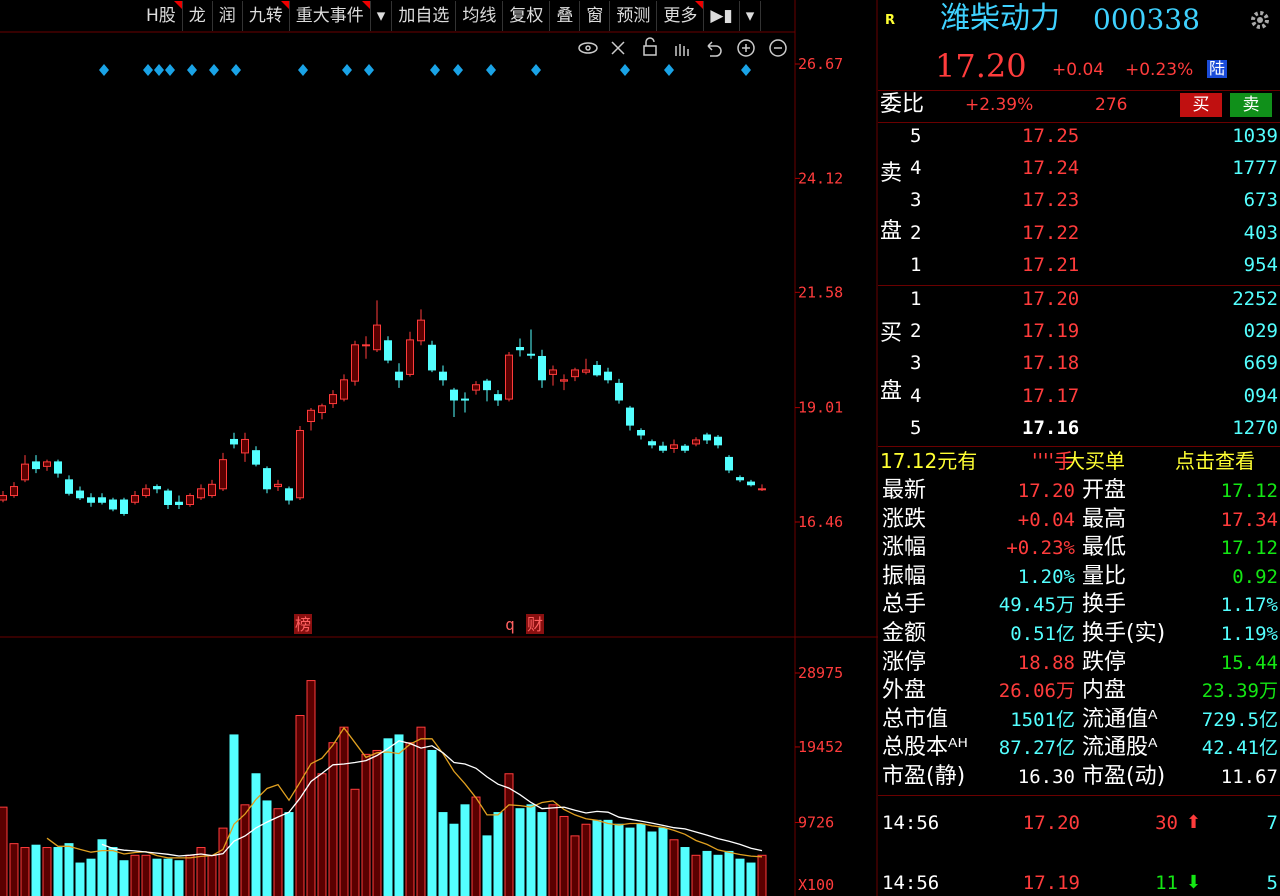 Image resolution: width=1280 pixels, height=896 pixels. I want to click on chart-tools, so click(682, 47).